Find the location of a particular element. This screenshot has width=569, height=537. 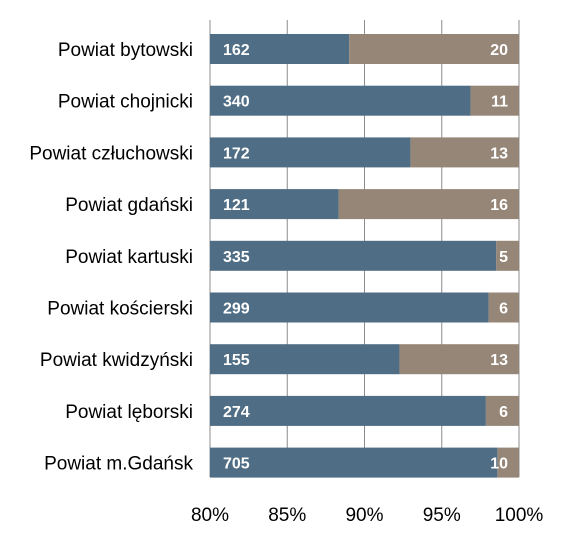

x-tick-label: 100% is located at coordinates (519, 515).